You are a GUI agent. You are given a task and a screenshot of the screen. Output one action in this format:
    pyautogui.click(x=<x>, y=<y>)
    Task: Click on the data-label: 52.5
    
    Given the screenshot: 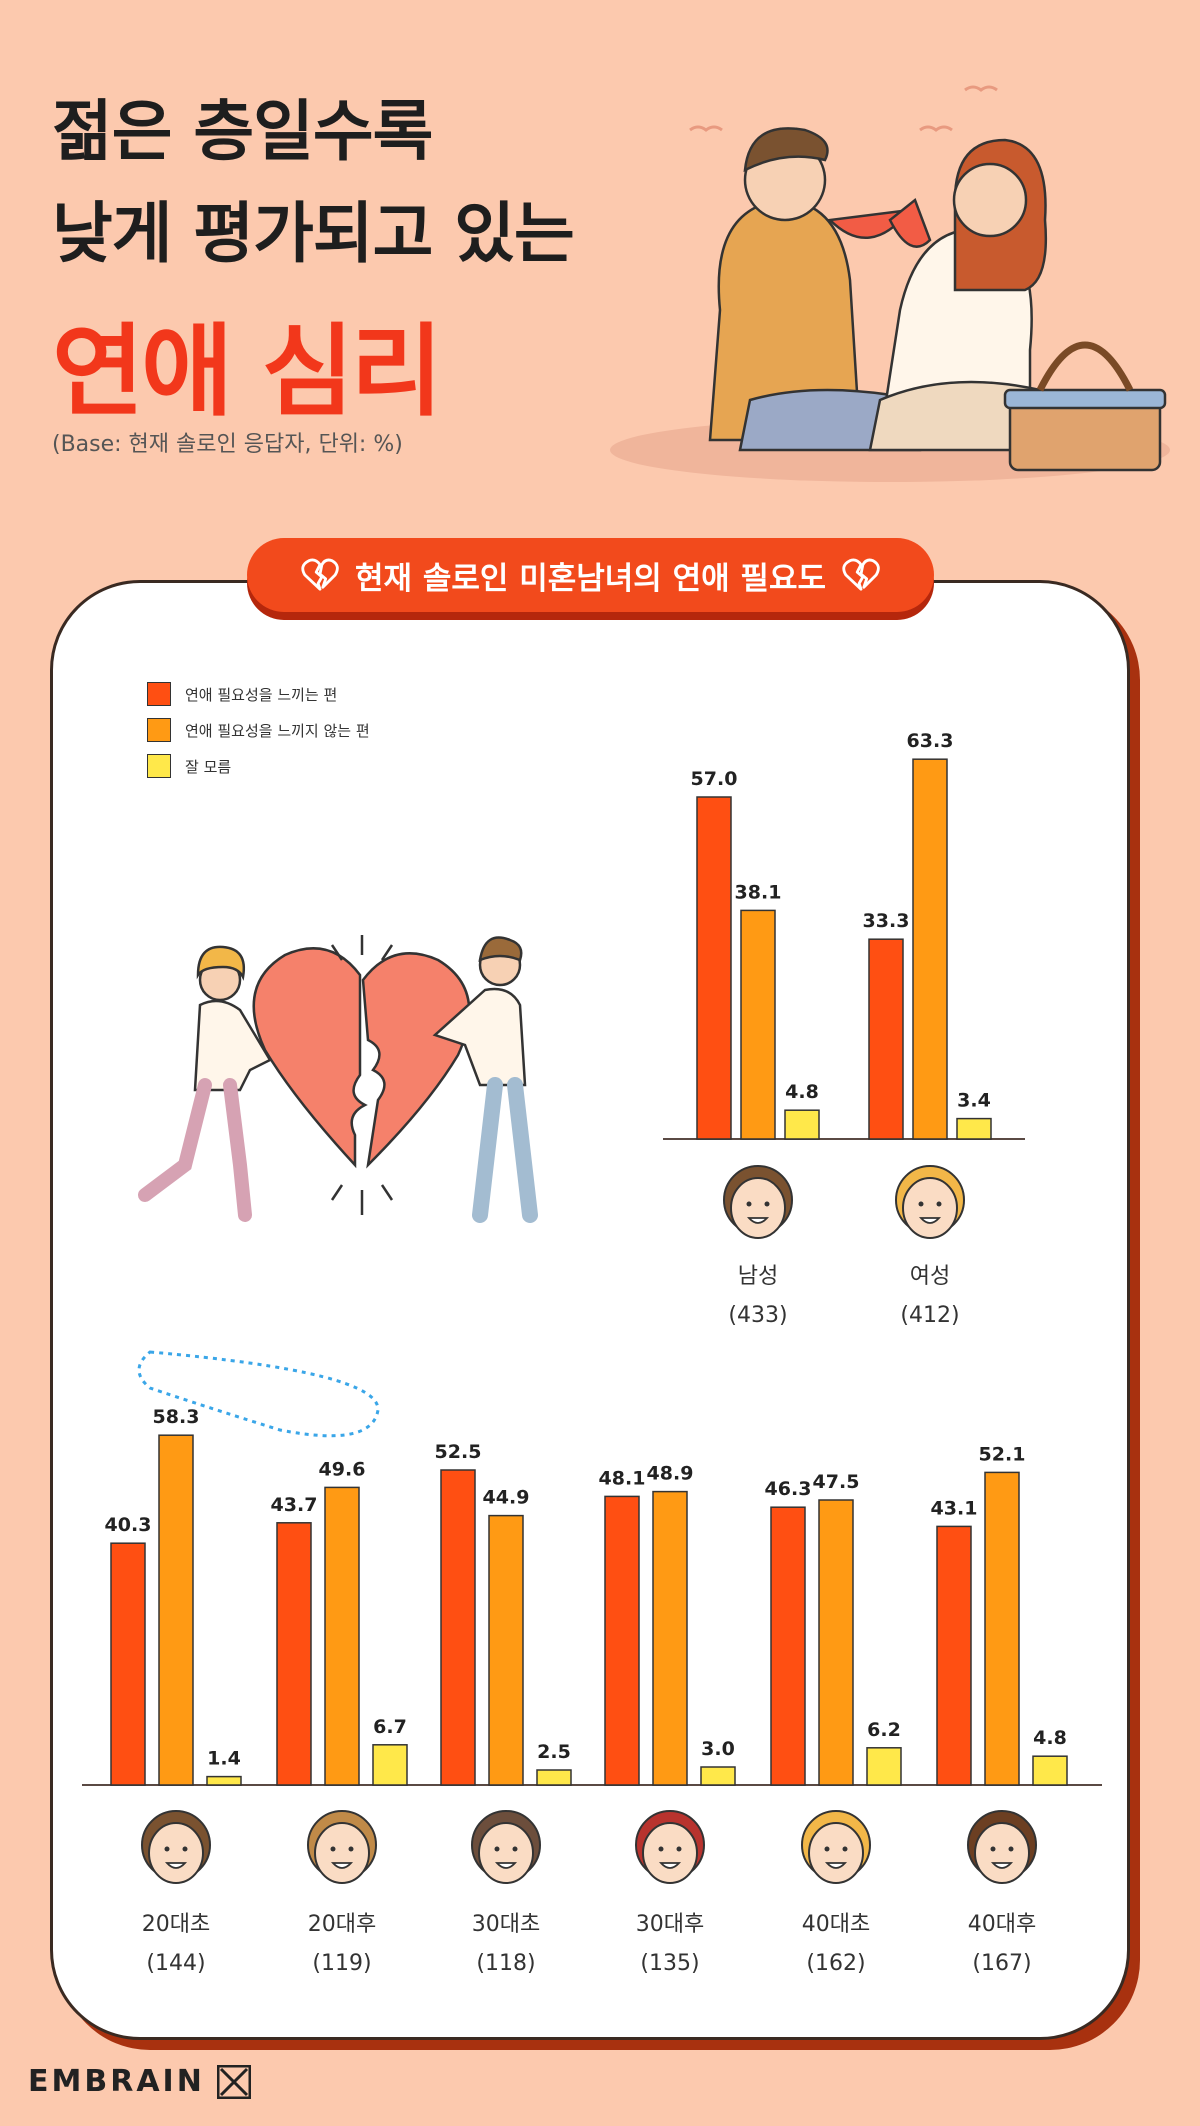 What is the action you would take?
    pyautogui.click(x=458, y=1452)
    